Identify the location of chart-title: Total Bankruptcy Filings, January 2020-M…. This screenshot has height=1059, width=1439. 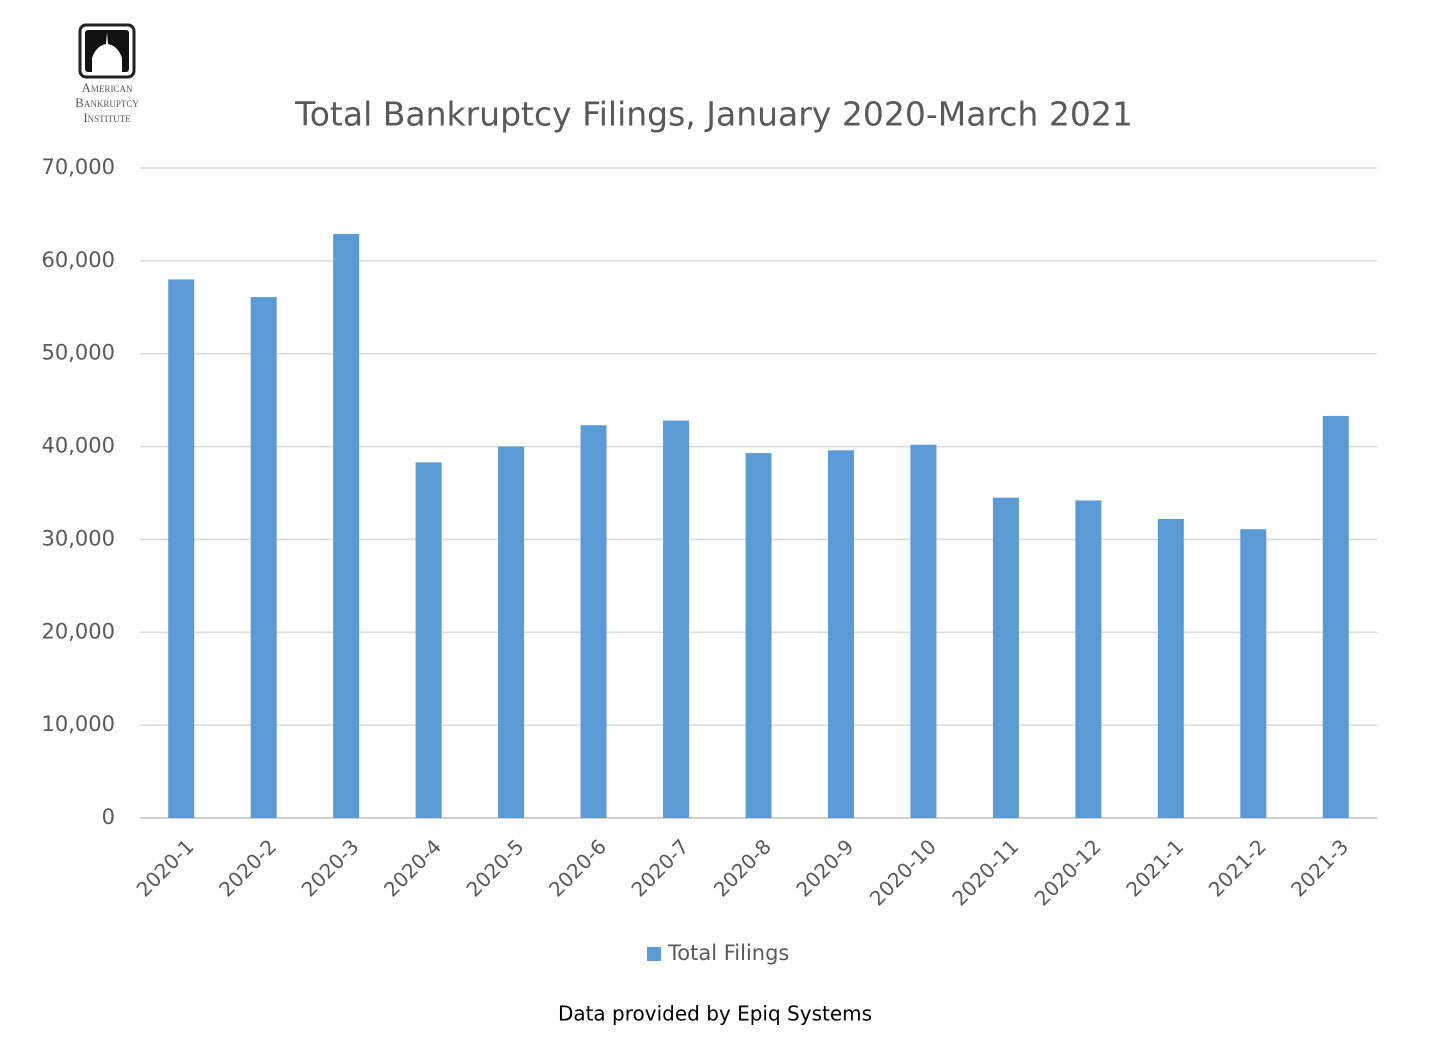
(713, 114).